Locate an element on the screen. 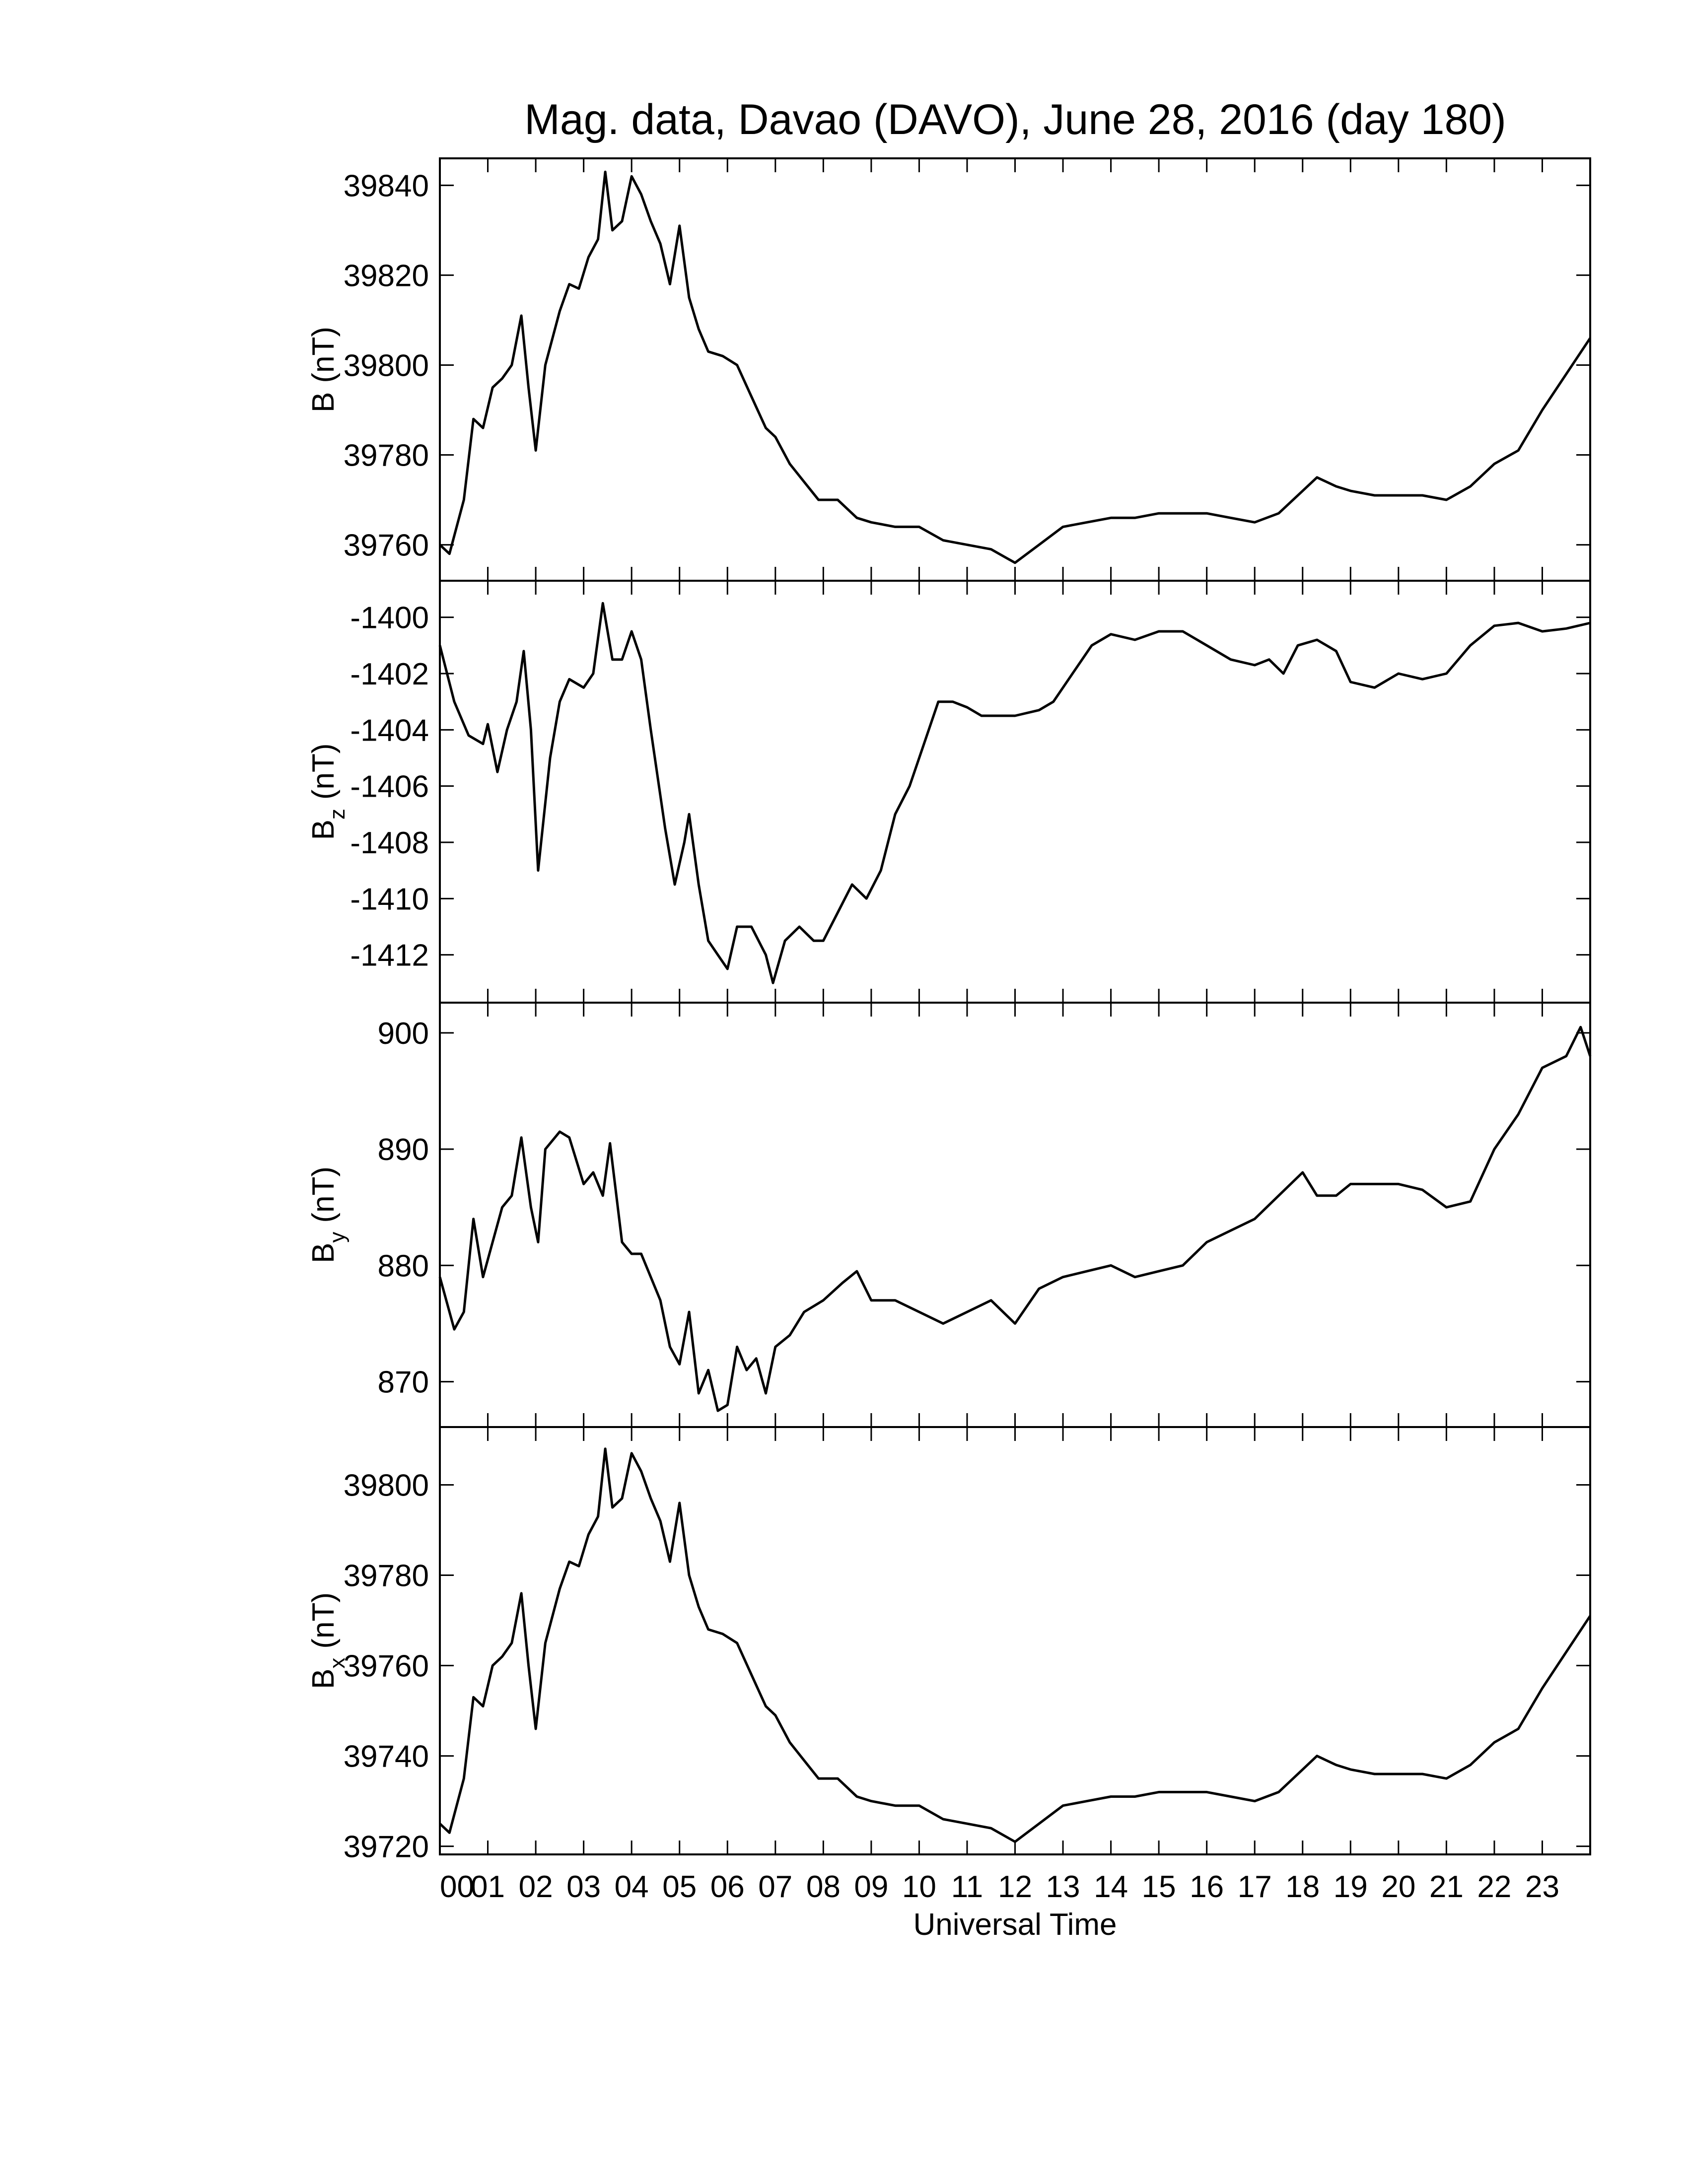  y-tick-label: -1406 is located at coordinates (389, 787).